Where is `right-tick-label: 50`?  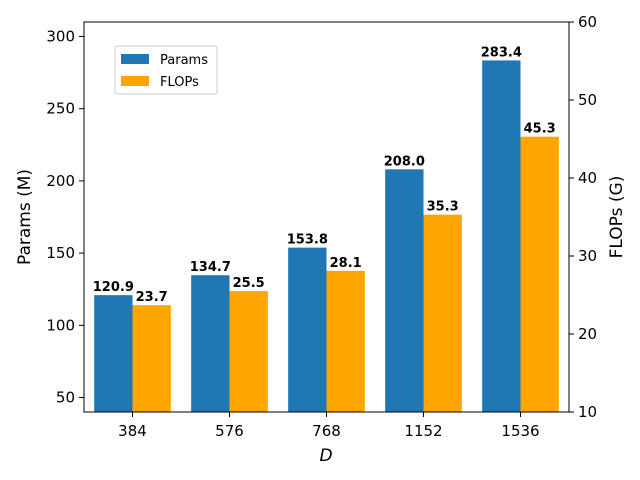
right-tick-label: 50 is located at coordinates (587, 100).